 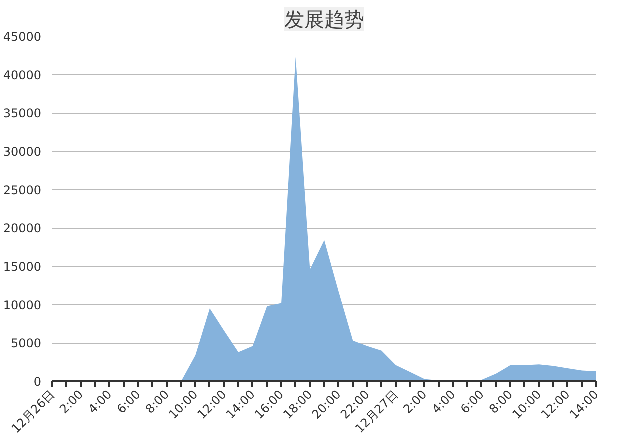 What do you see at coordinates (22, 75) in the screenshot?
I see `y-tick-label: 40000` at bounding box center [22, 75].